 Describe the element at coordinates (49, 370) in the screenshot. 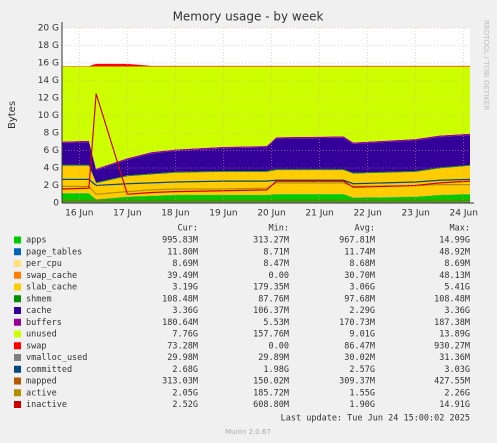

I see `legend-label: committed` at that location.